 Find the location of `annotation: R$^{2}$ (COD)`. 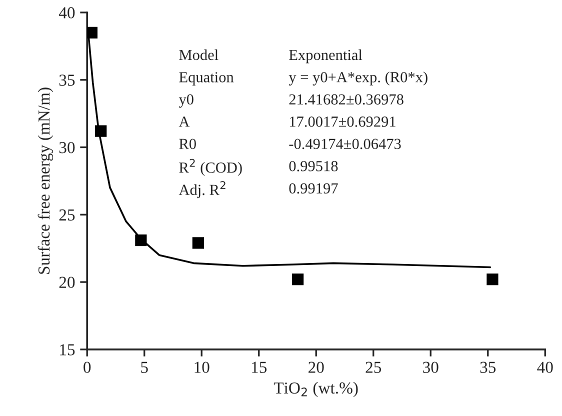

annotation: R$^{2}$ (COD) is located at coordinates (210, 167).